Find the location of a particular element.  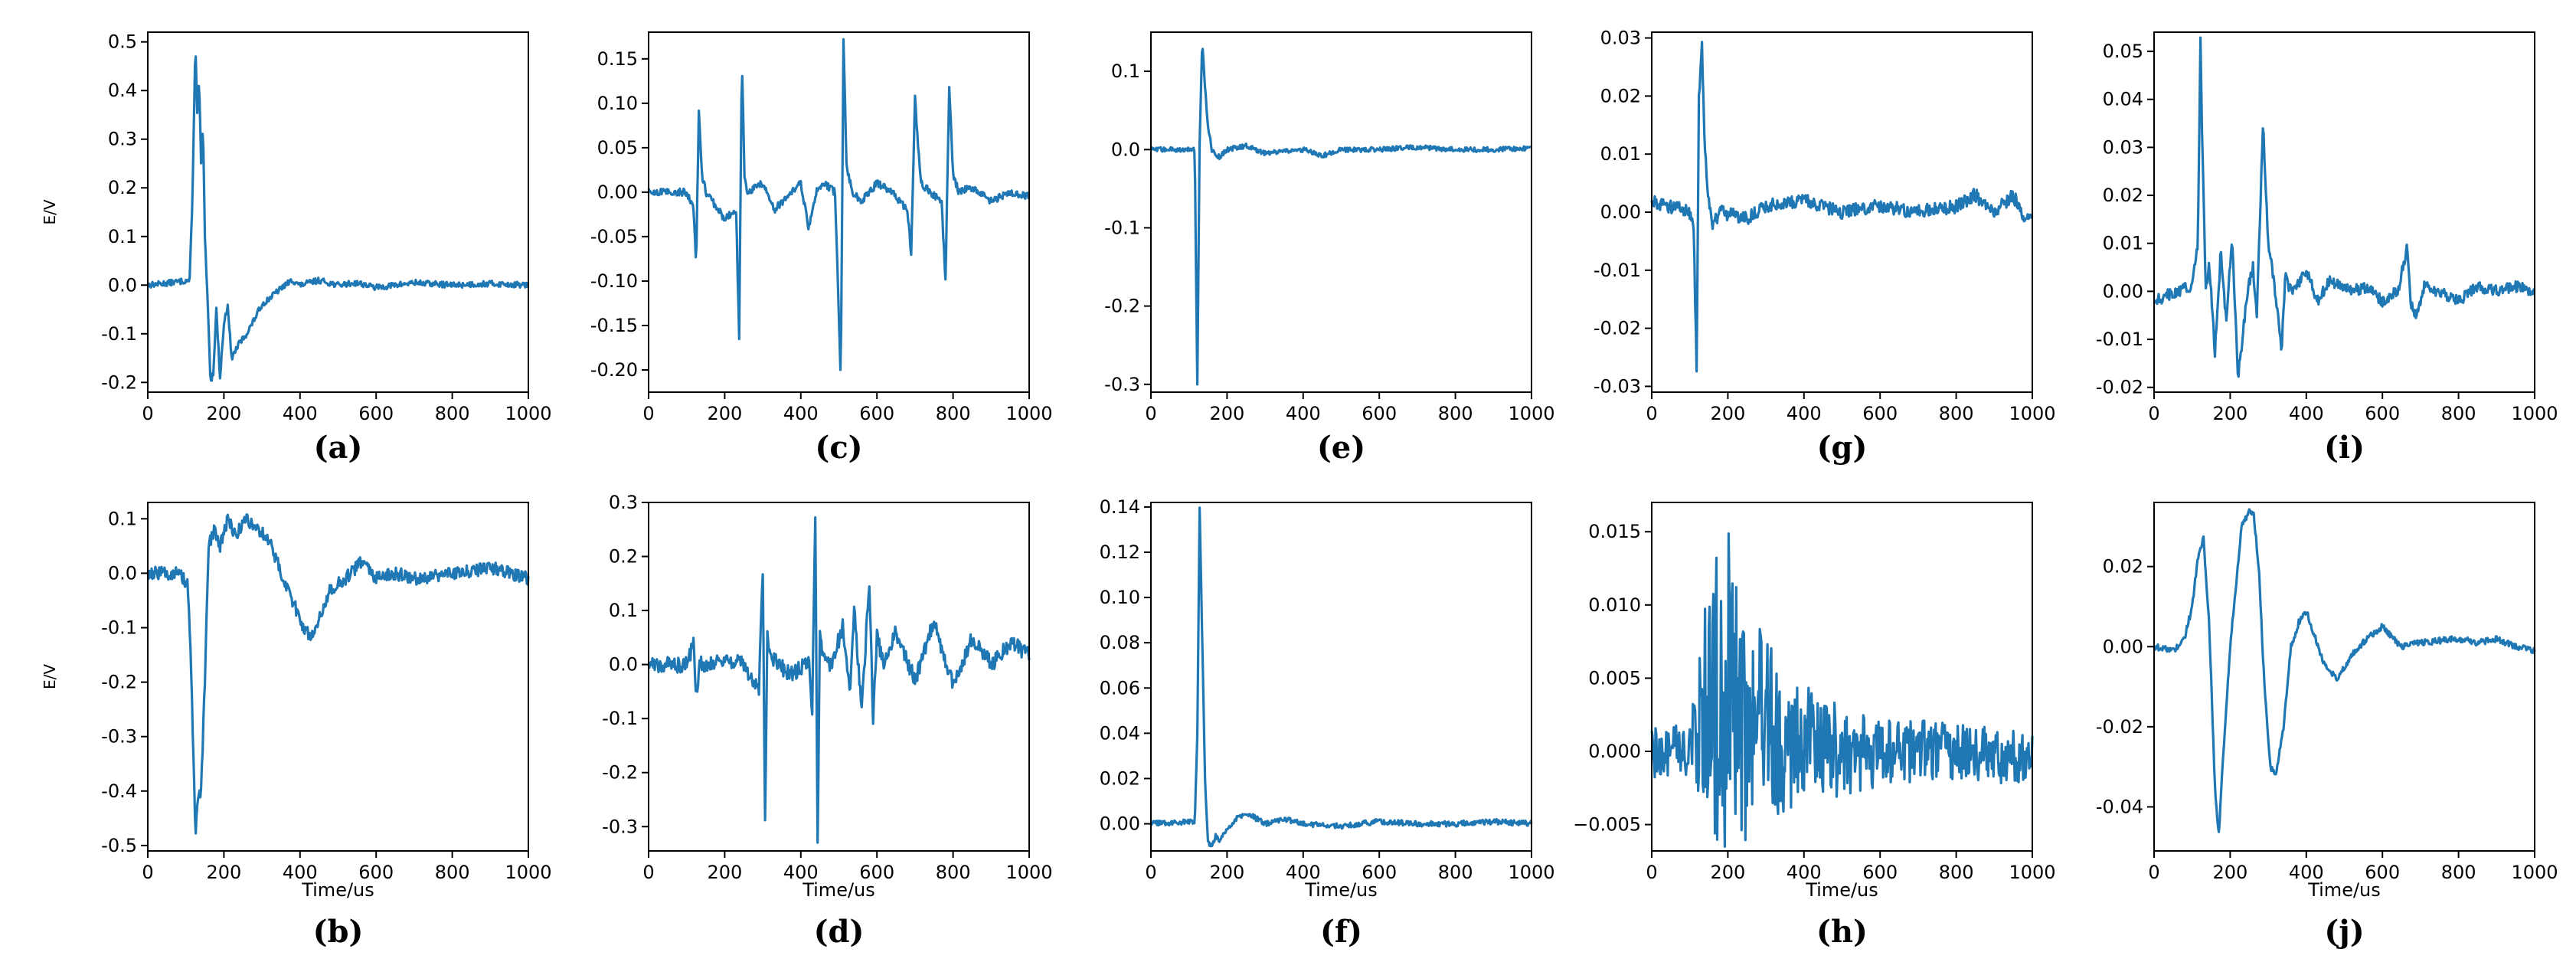

y-tick-label-h-4: 0.015 is located at coordinates (1614, 531).